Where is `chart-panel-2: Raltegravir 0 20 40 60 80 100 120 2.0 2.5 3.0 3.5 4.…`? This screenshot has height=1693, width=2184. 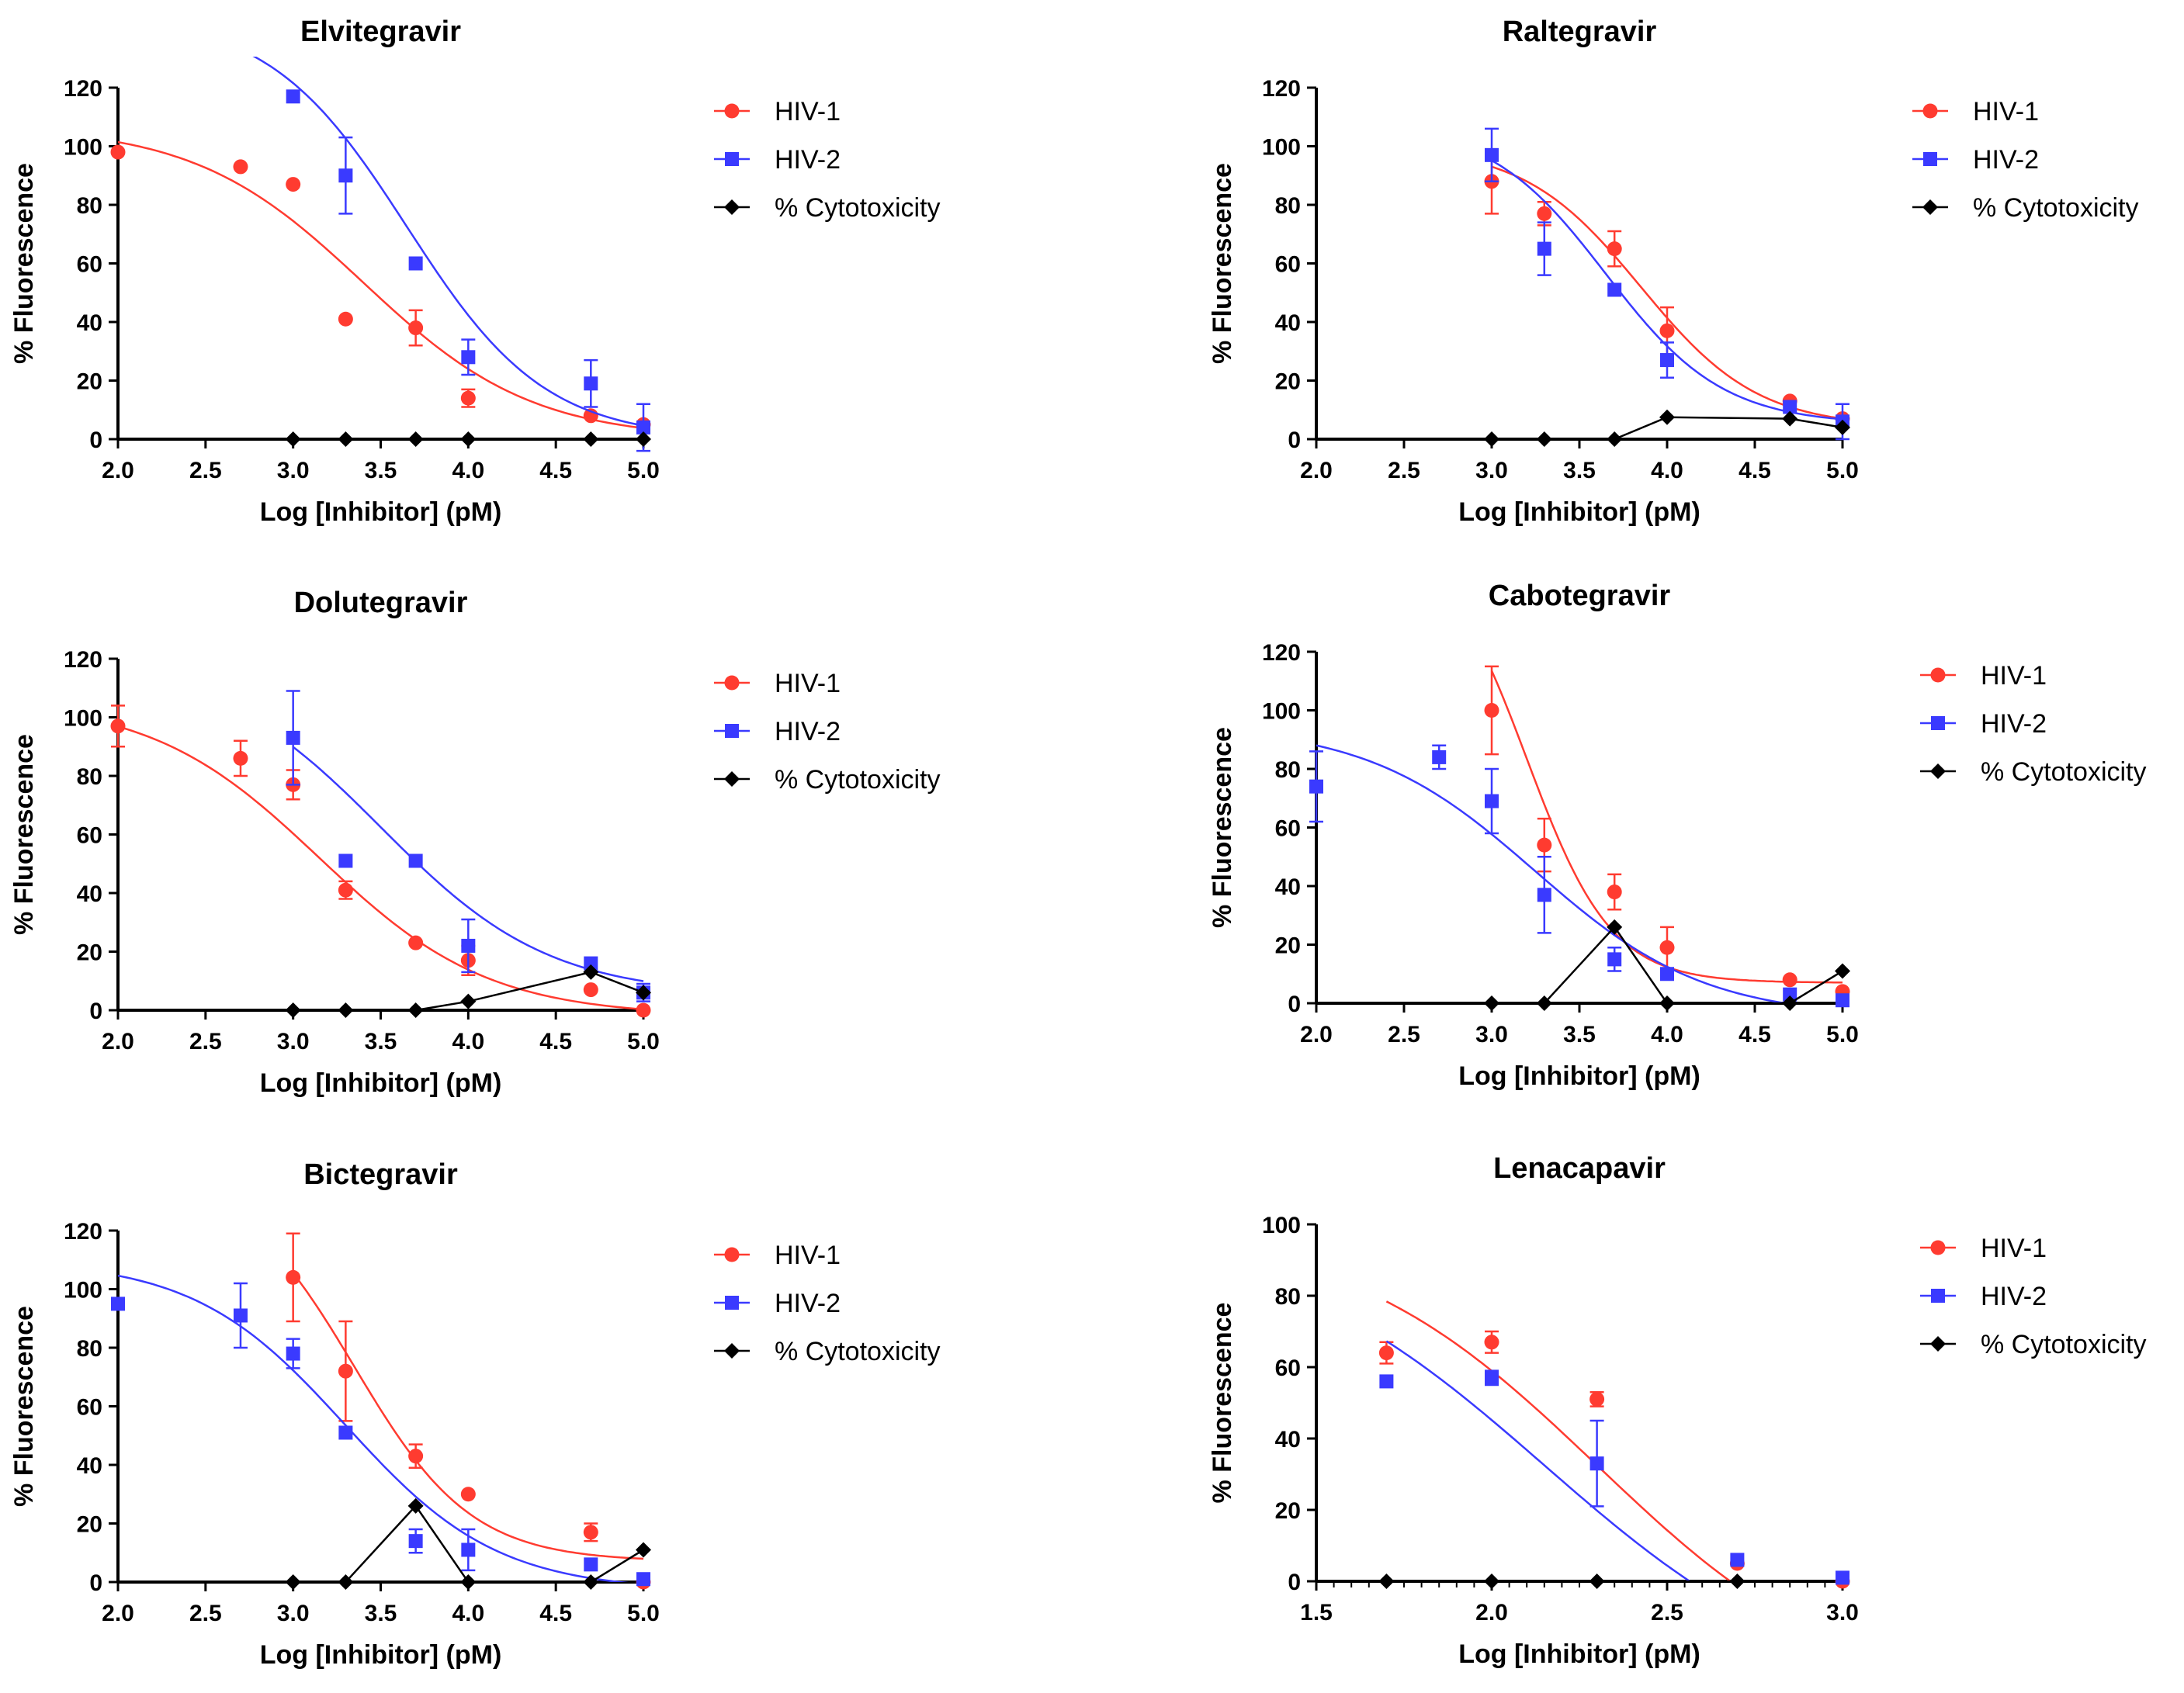 chart-panel-2: Raltegravir 0 20 40 60 80 100 120 2.0 2.5 3.0 3.5 4.… is located at coordinates (1674, 271).